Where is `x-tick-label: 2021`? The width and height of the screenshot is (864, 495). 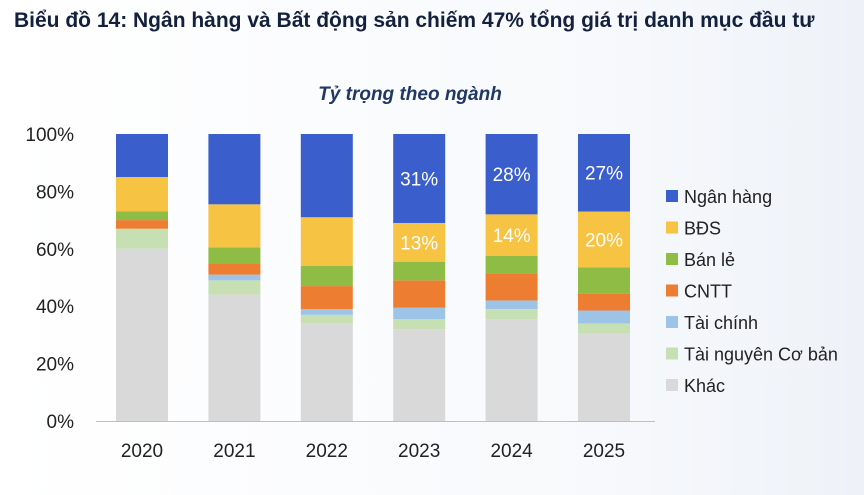
x-tick-label: 2021 is located at coordinates (234, 451).